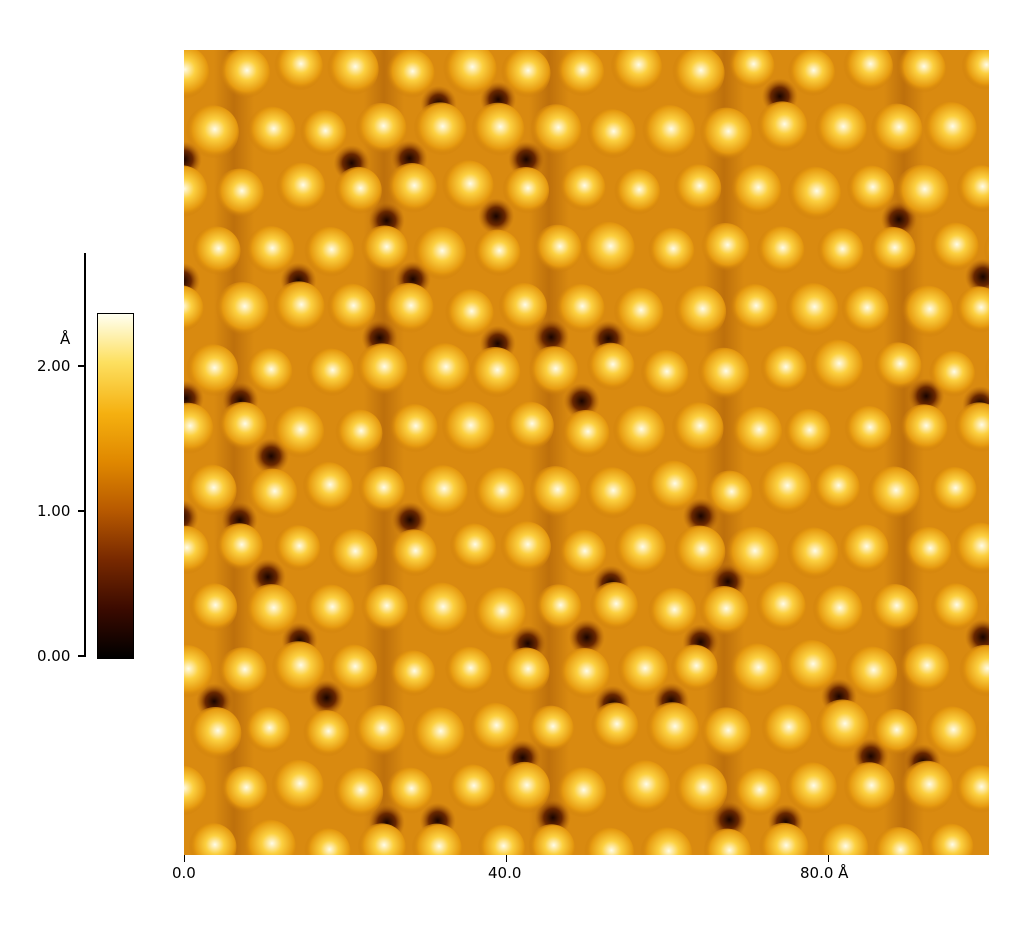 The width and height of the screenshot is (1020, 926). Describe the element at coordinates (54, 511) in the screenshot. I see `colorbar-label-1: 1.00` at that location.